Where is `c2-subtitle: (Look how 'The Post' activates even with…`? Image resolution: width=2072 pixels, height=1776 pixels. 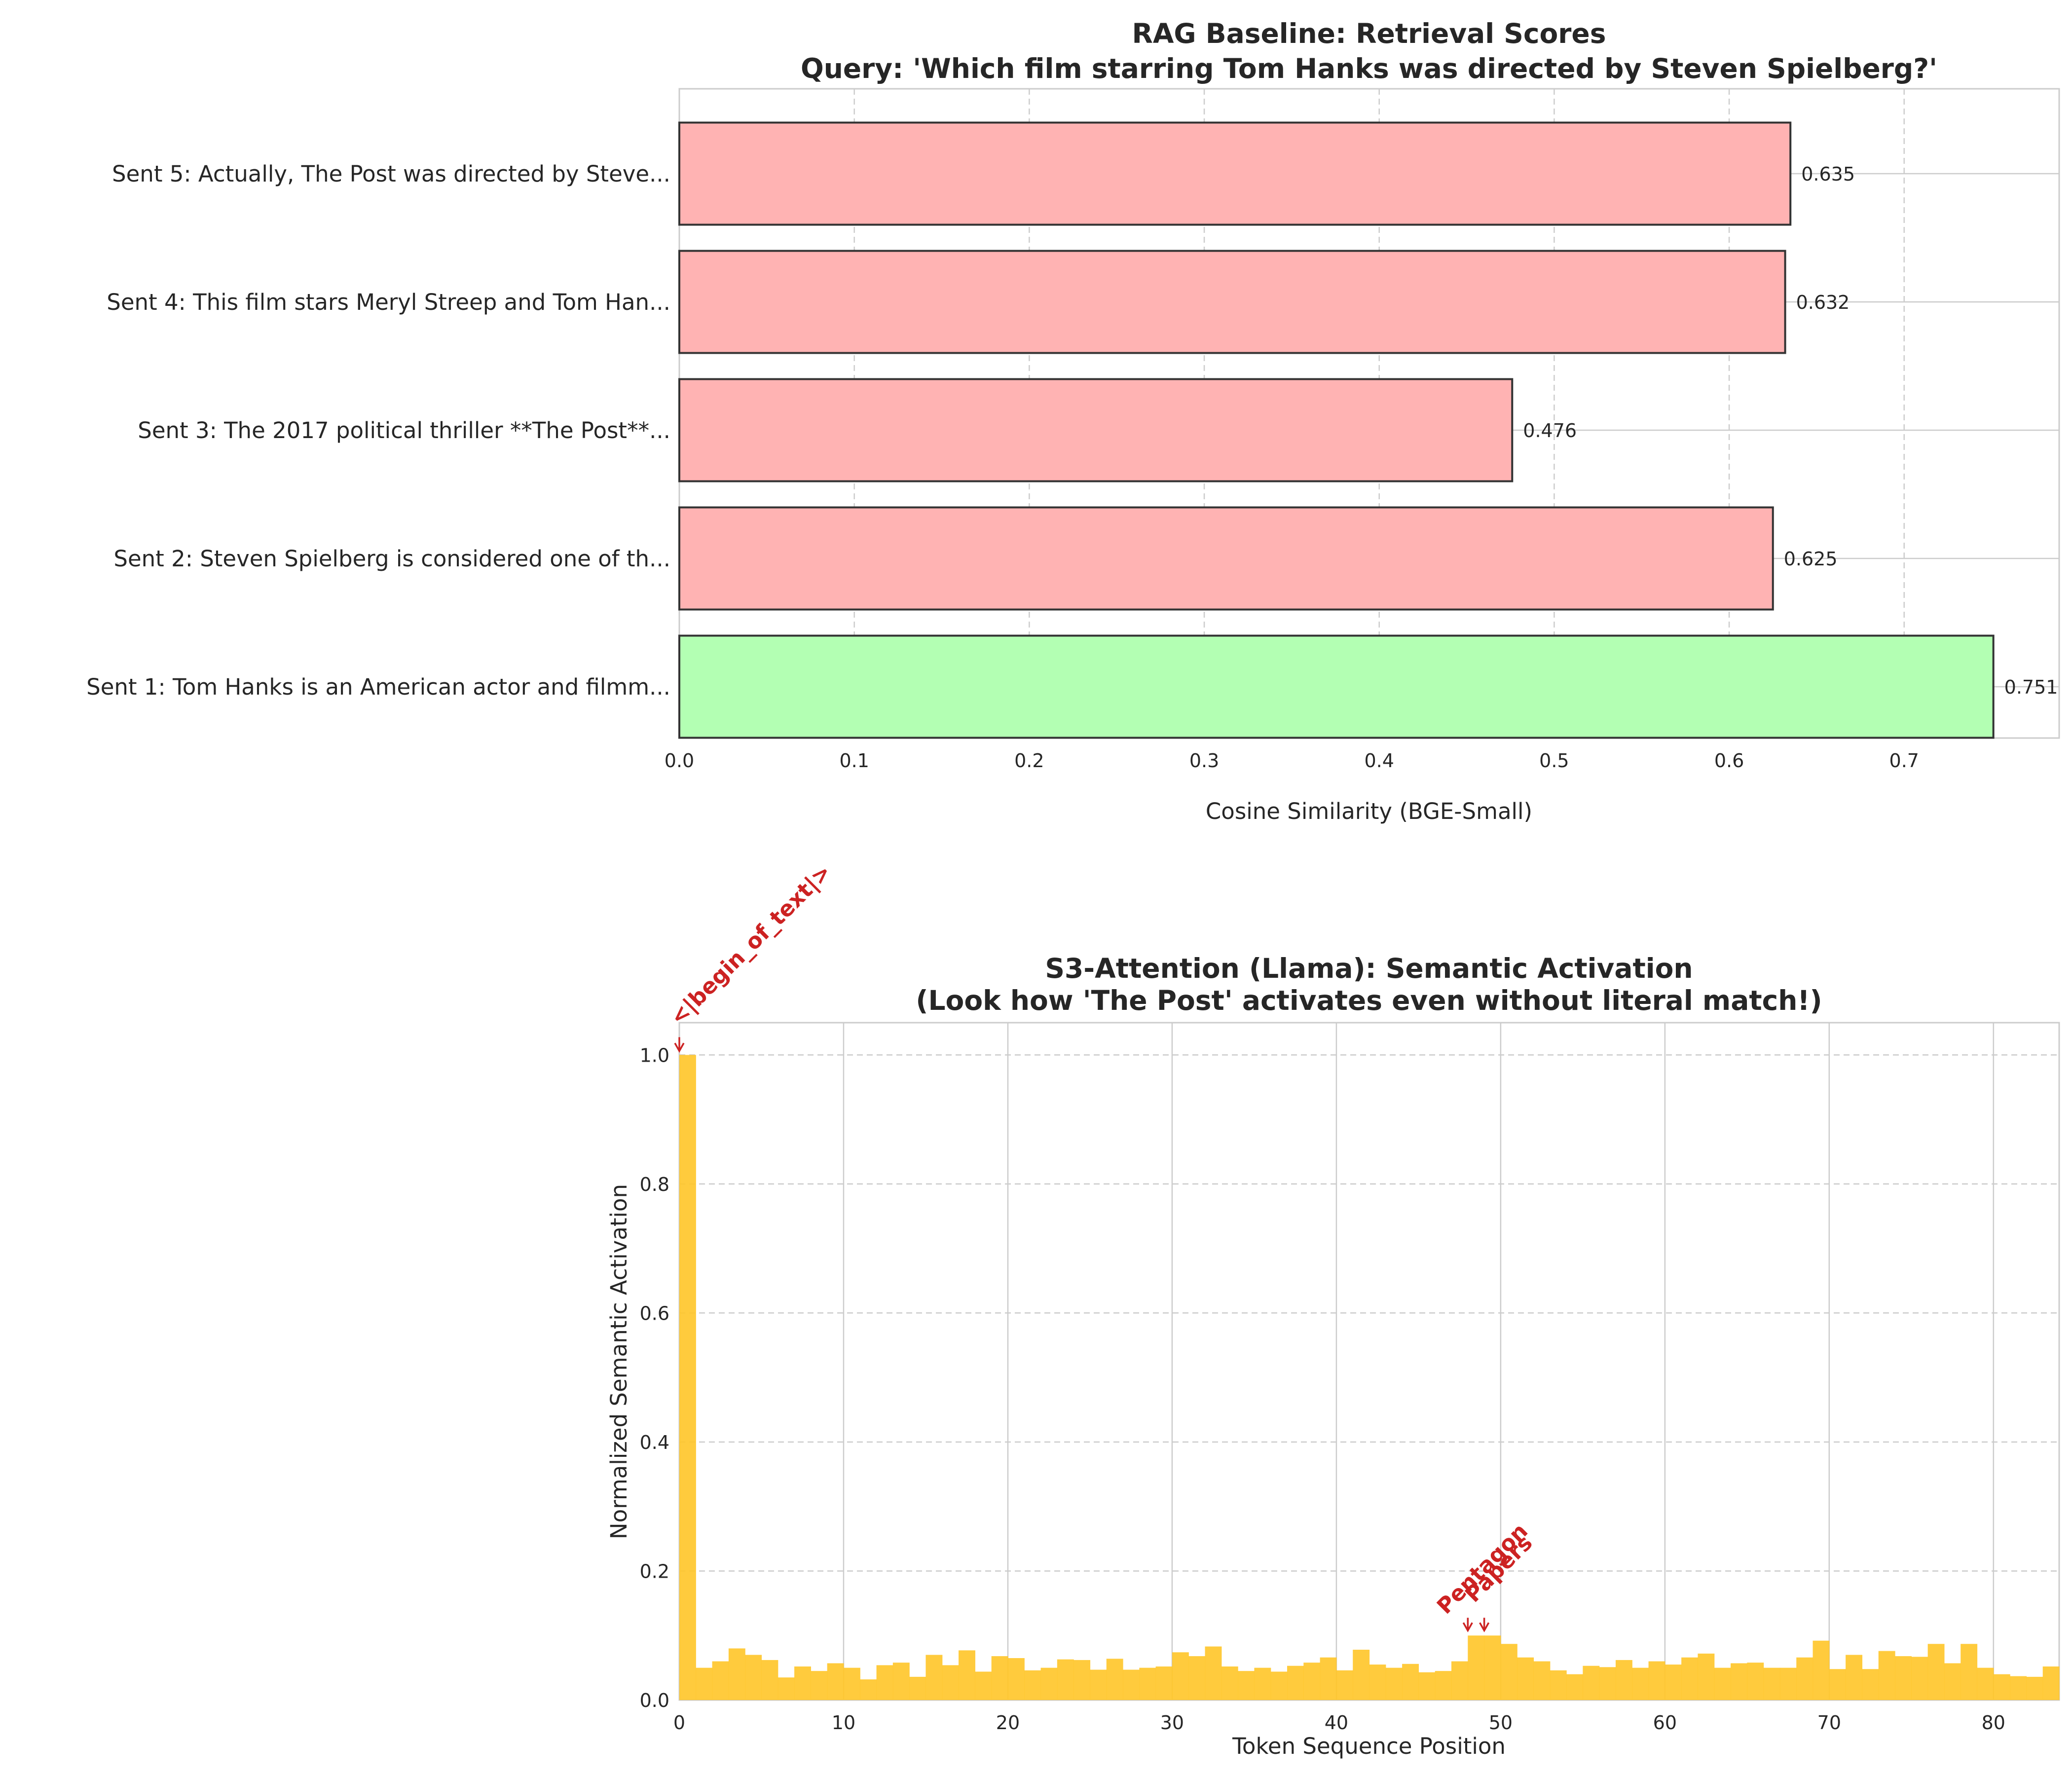 c2-subtitle: (Look how 'The Post' activates even with… is located at coordinates (1369, 1001).